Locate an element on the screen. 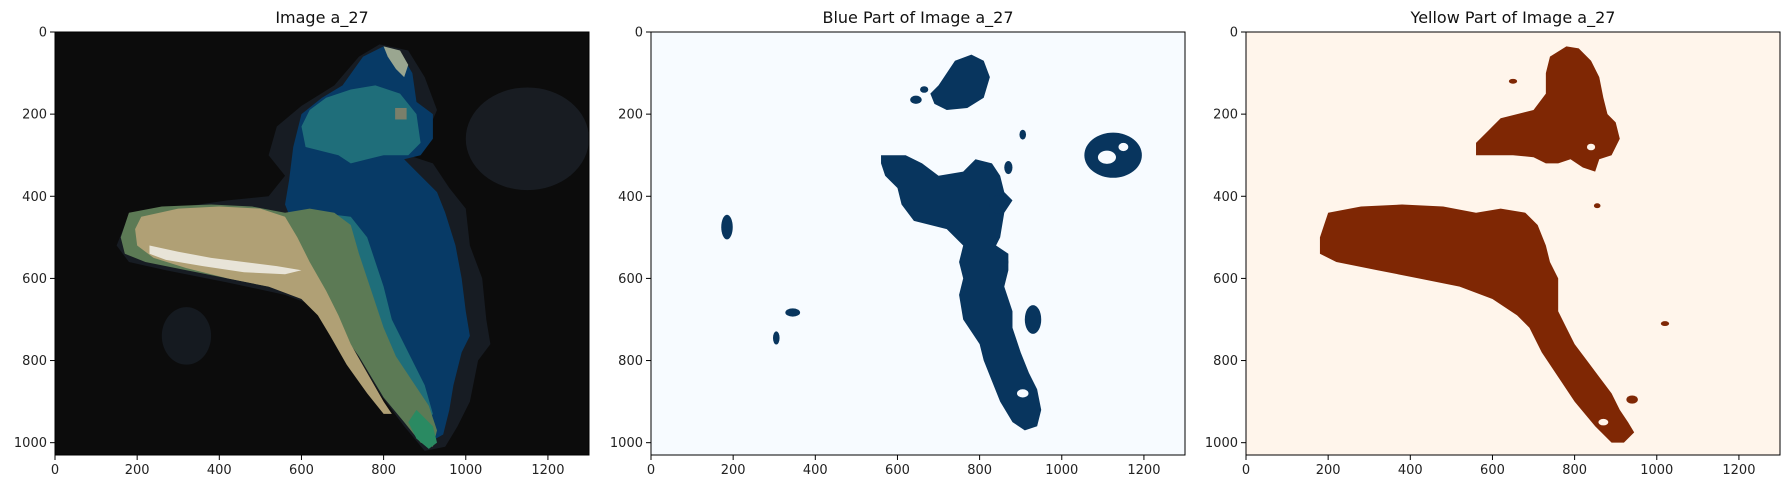  panel-image-xticks: 0 200 400 600 800 1000 1200 is located at coordinates (307, 466).